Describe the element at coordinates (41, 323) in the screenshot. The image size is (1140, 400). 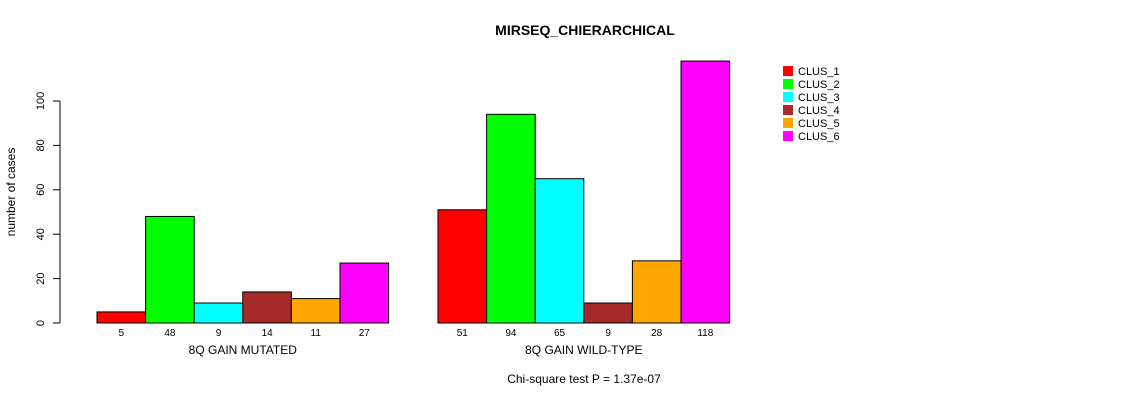
I see `y-tick-label: 0` at that location.